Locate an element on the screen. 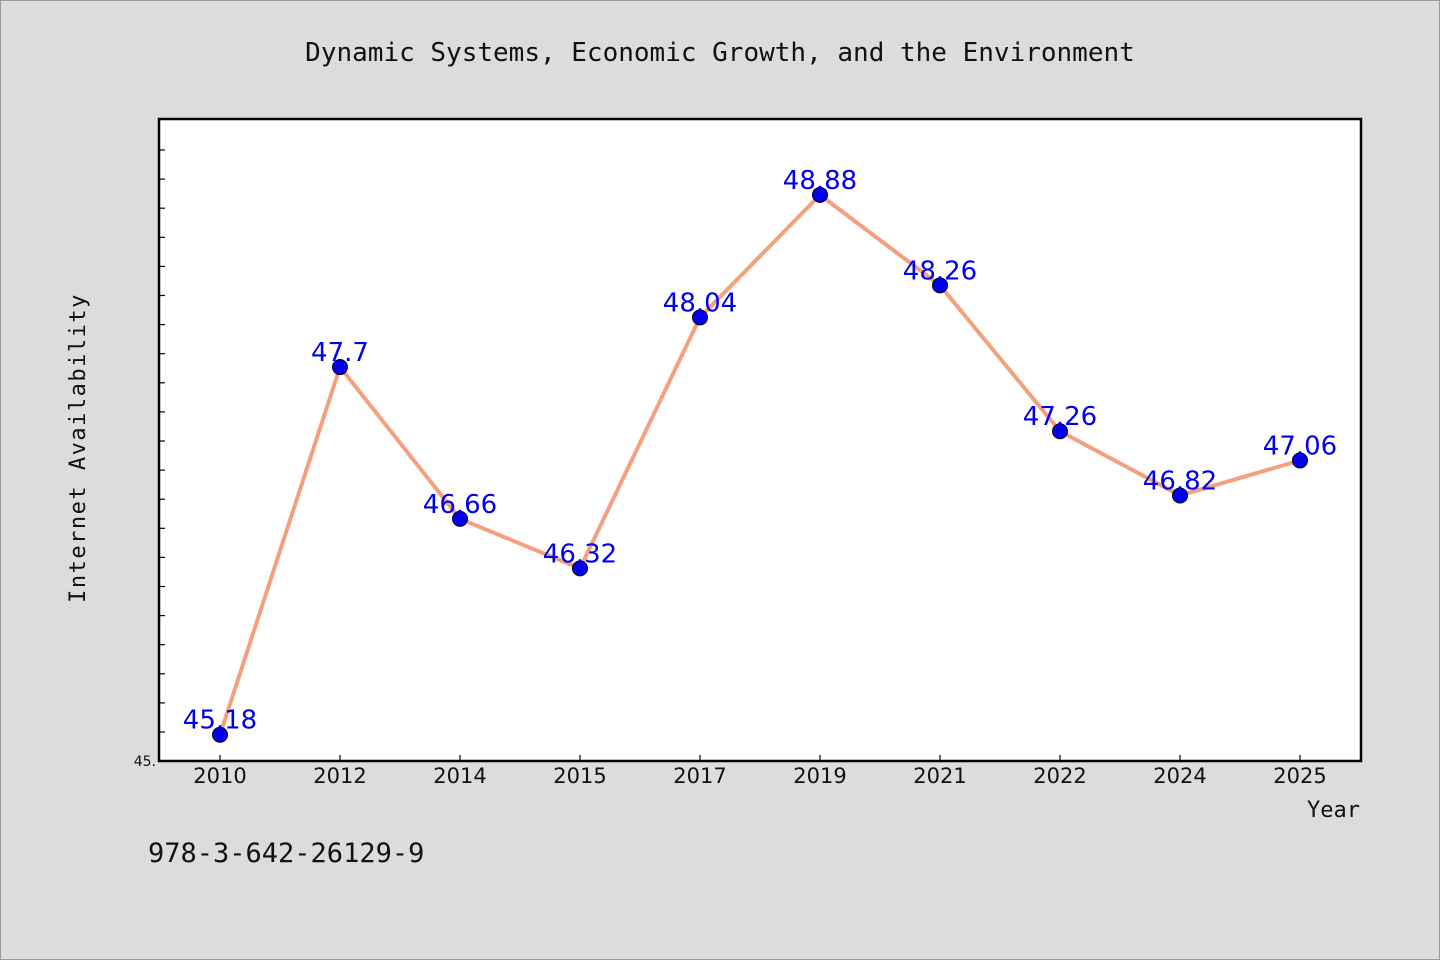 The height and width of the screenshot is (960, 1440). x-tick-label: 2021 is located at coordinates (939, 776).